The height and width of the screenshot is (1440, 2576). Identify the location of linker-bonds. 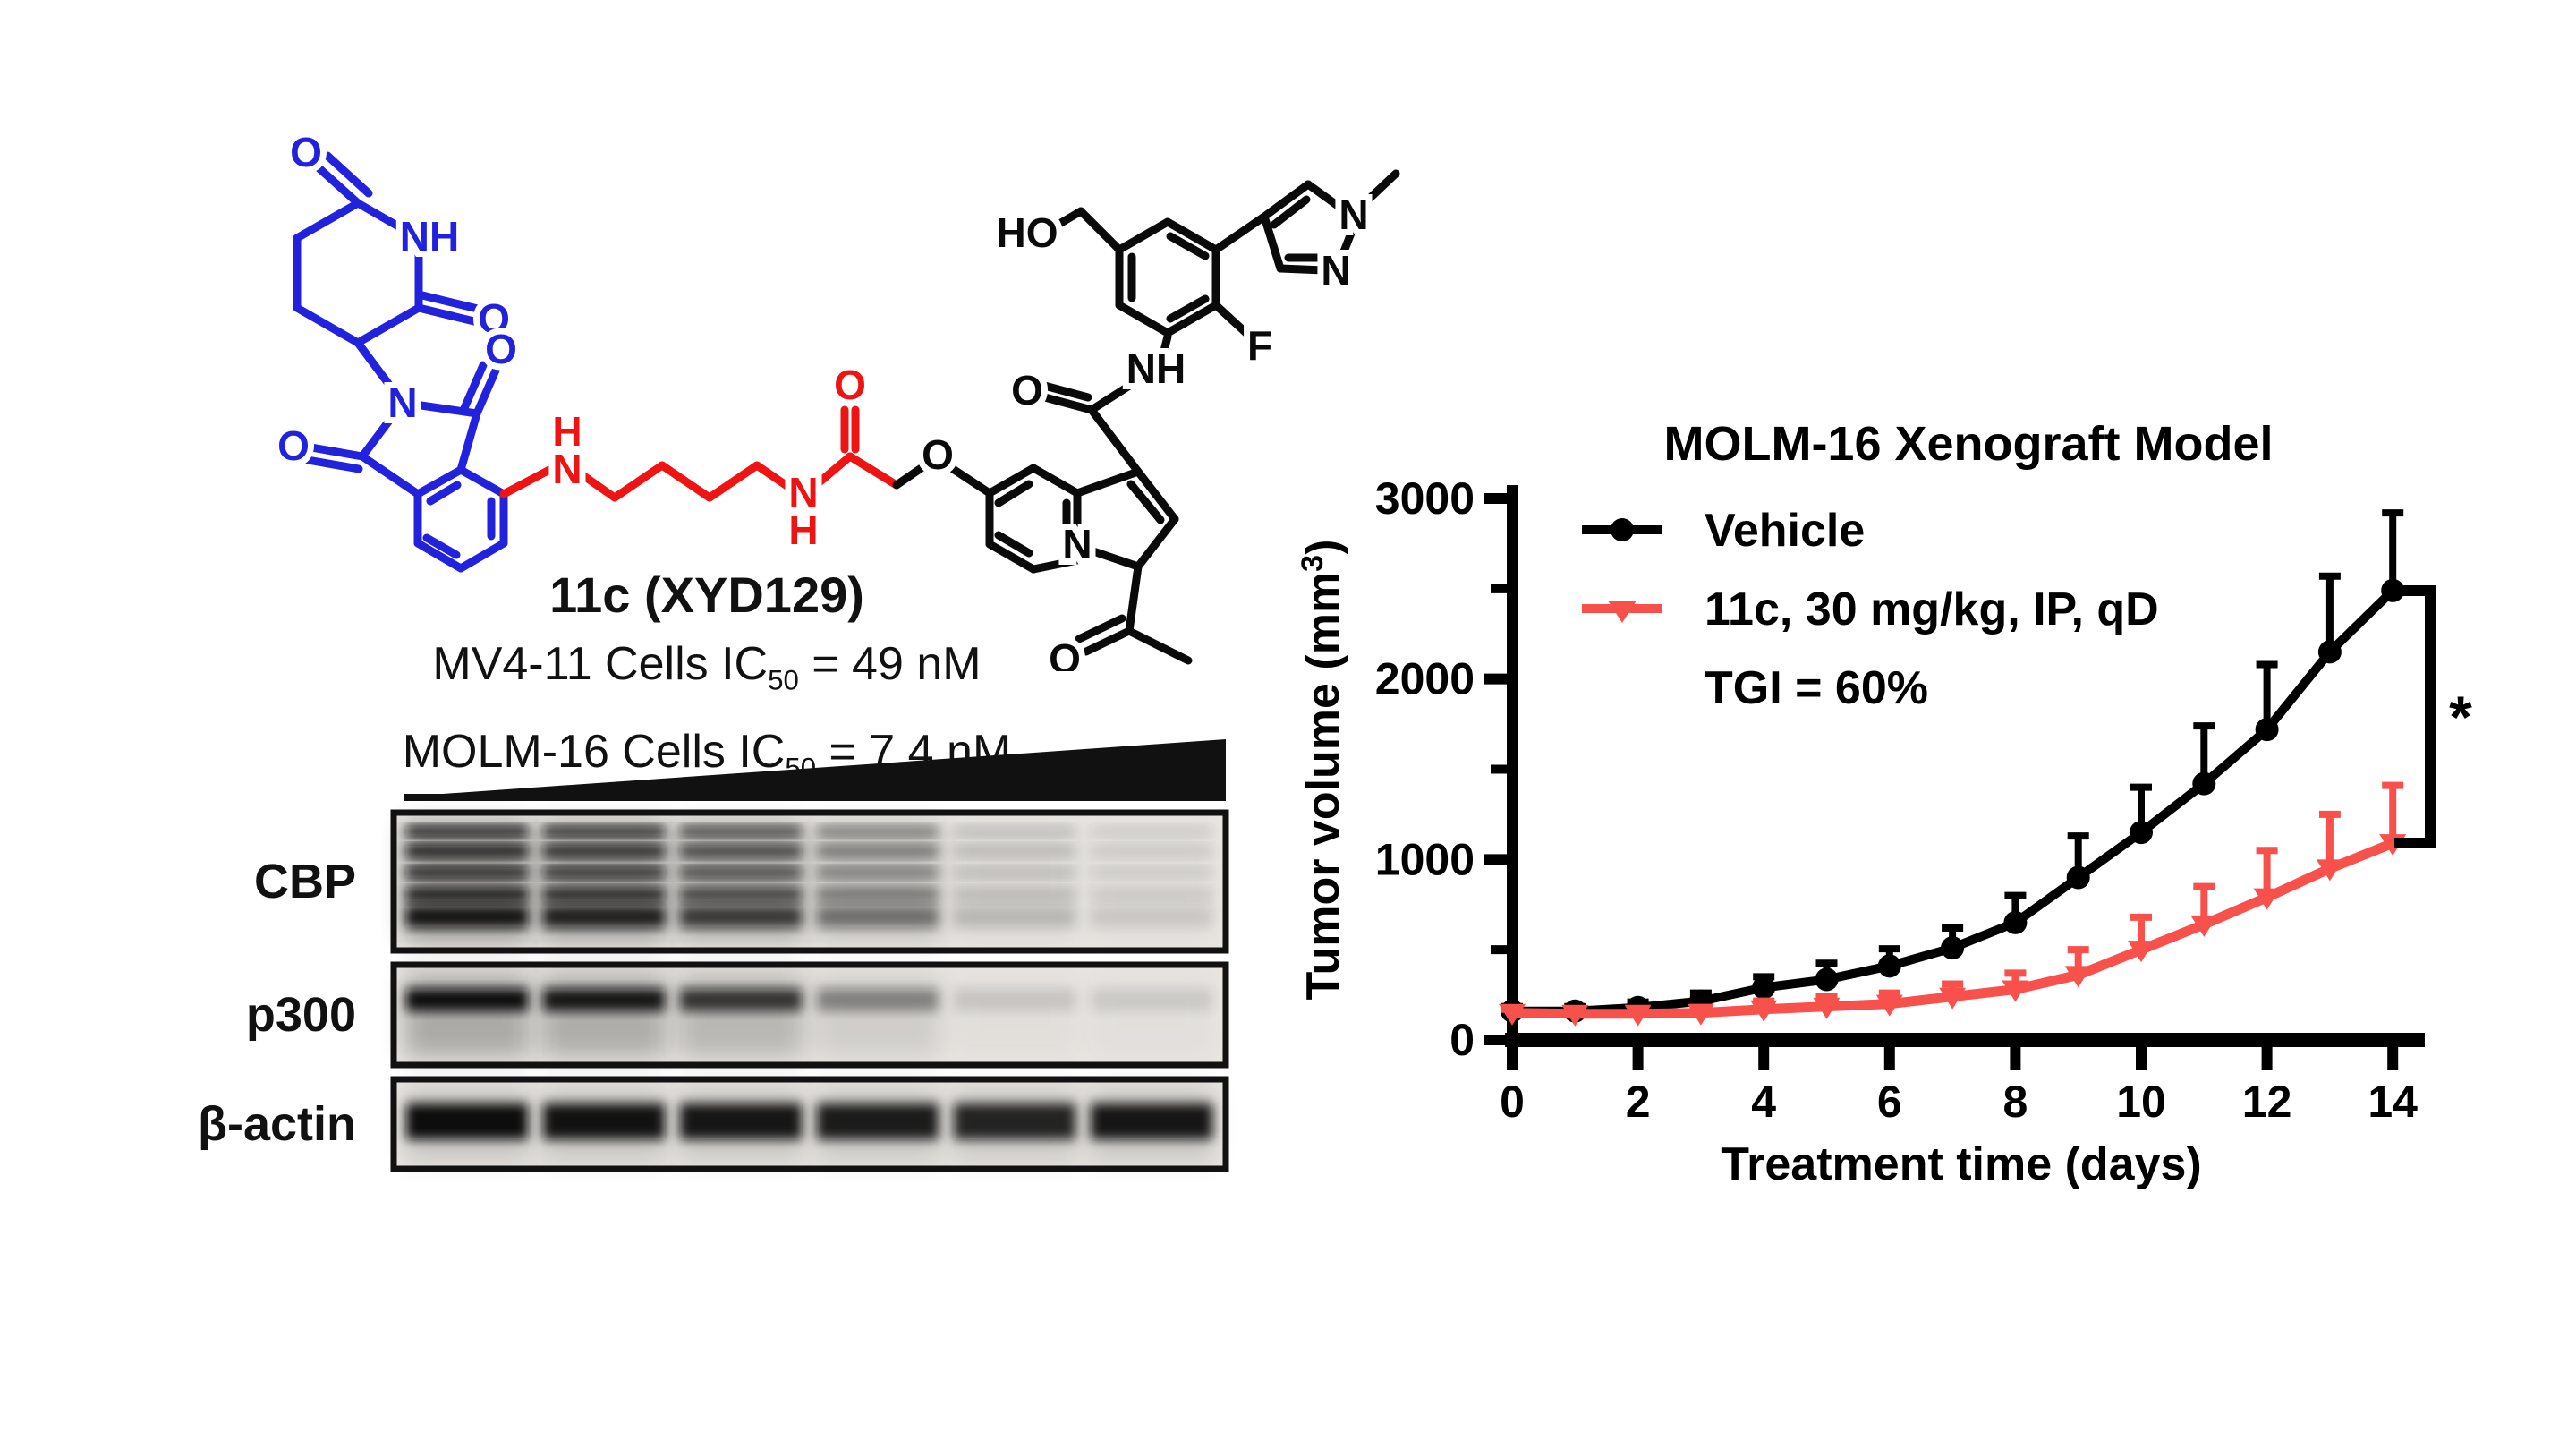
(700, 453).